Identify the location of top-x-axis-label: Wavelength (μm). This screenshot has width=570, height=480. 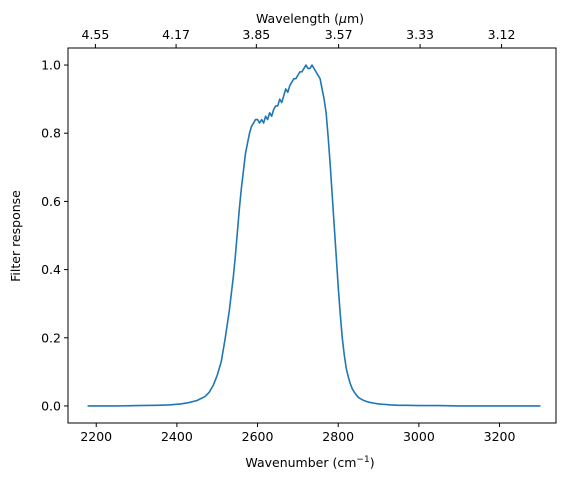
(310, 18).